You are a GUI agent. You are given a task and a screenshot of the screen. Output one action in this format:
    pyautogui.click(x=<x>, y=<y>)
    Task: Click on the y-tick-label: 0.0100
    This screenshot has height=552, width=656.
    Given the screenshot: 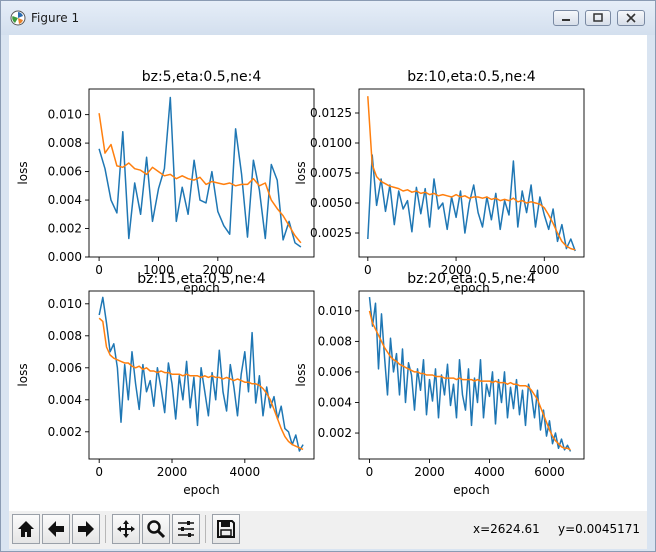 What is the action you would take?
    pyautogui.click(x=331, y=143)
    